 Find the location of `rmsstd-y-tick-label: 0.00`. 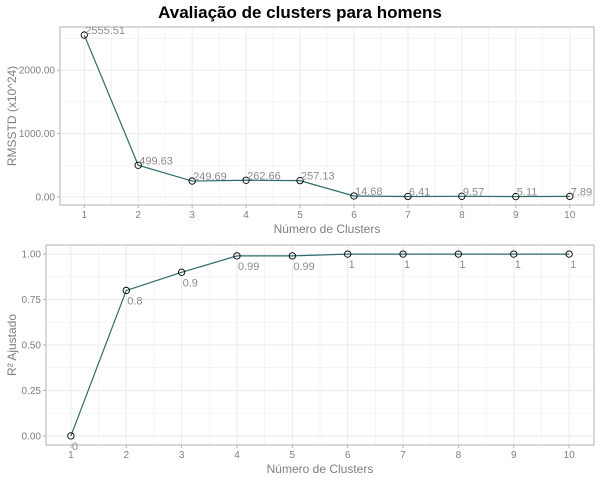

rmsstd-y-tick-label: 0.00 is located at coordinates (46, 197).